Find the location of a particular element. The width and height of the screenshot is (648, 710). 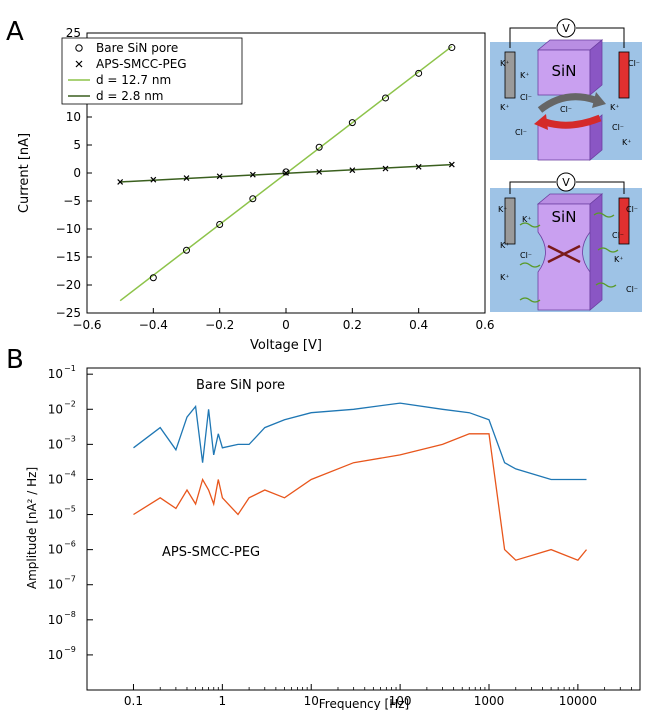

y-tick-label: −25 is located at coordinates (68, 313).